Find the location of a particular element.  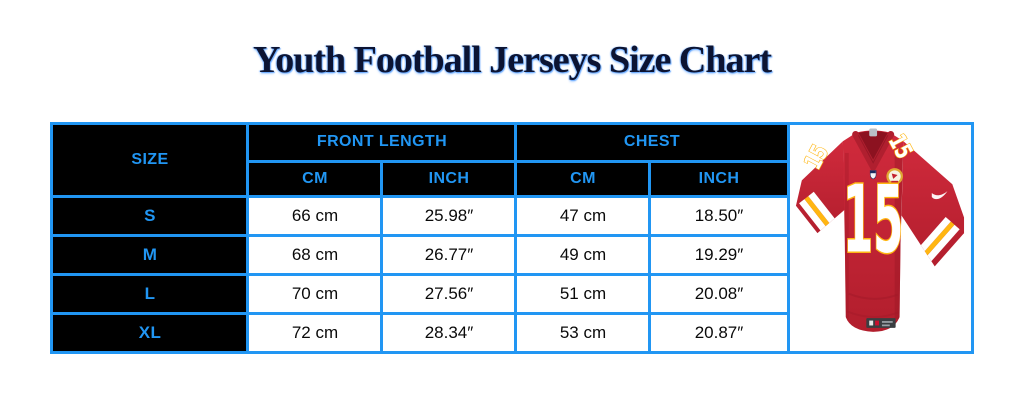

front-length-inch-value: 26.77″ is located at coordinates (449, 254).